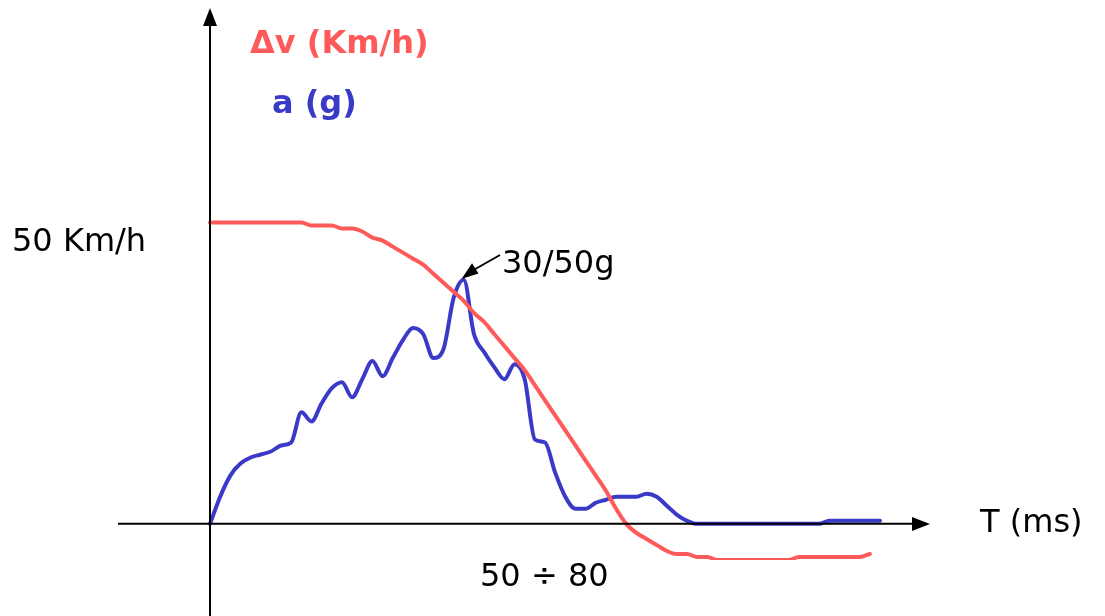  I want to click on x-axis-title: T (ms), so click(1031, 521).